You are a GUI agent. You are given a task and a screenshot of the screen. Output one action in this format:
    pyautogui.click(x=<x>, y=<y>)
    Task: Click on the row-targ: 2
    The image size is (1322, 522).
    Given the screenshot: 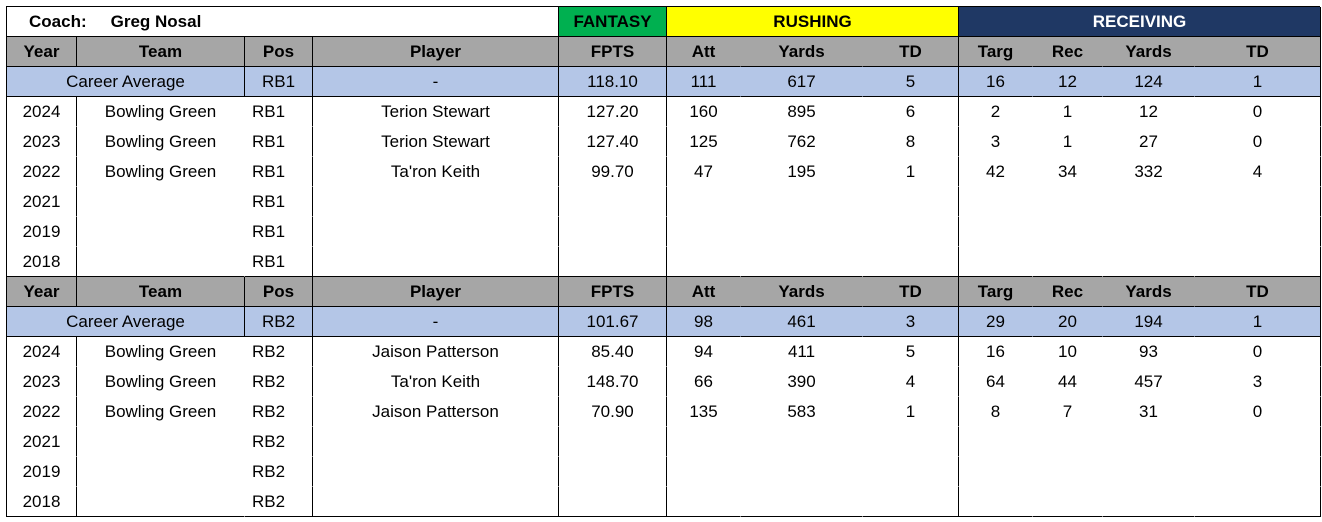 What is the action you would take?
    pyautogui.click(x=995, y=111)
    